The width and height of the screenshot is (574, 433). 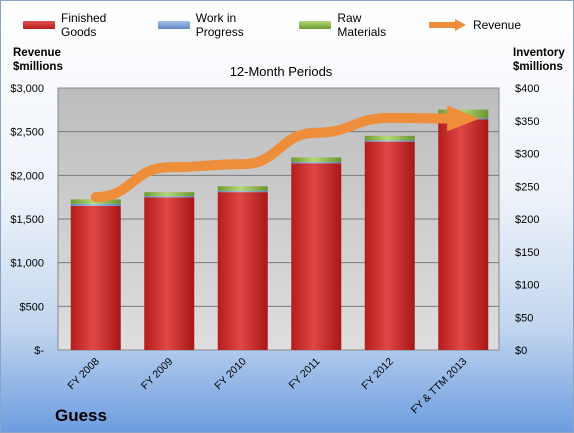 What do you see at coordinates (84, 25) in the screenshot?
I see `legend-label: Finished Goods` at bounding box center [84, 25].